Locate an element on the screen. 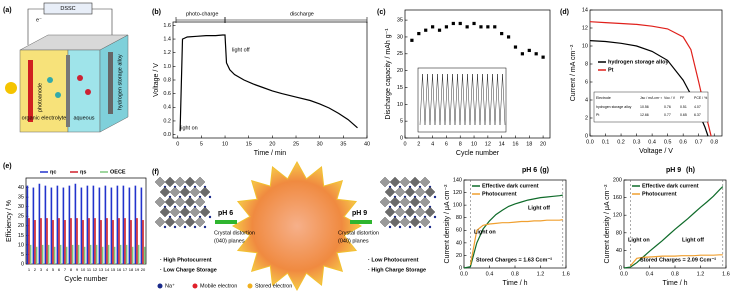  ph-bar is located at coordinates (226, 222).